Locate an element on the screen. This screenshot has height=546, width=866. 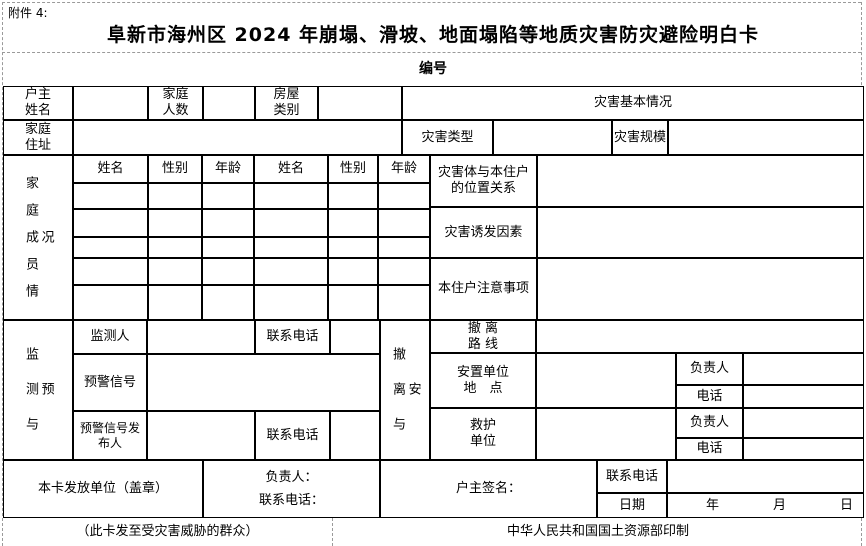
disaster-scale-field is located at coordinates (766, 137).